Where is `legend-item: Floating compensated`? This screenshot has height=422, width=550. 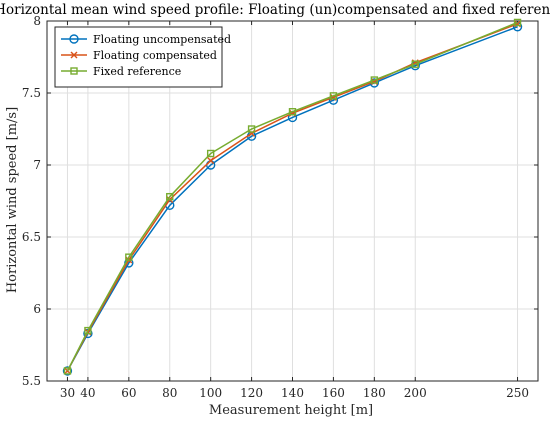 legend-item: Floating compensated is located at coordinates (139, 55).